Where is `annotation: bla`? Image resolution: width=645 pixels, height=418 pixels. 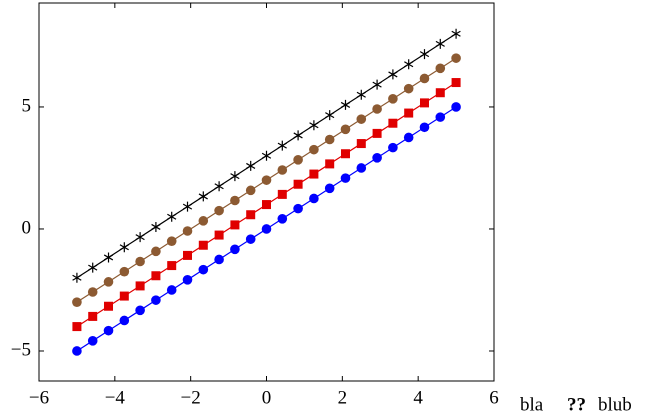 annotation: bla is located at coordinates (532, 404).